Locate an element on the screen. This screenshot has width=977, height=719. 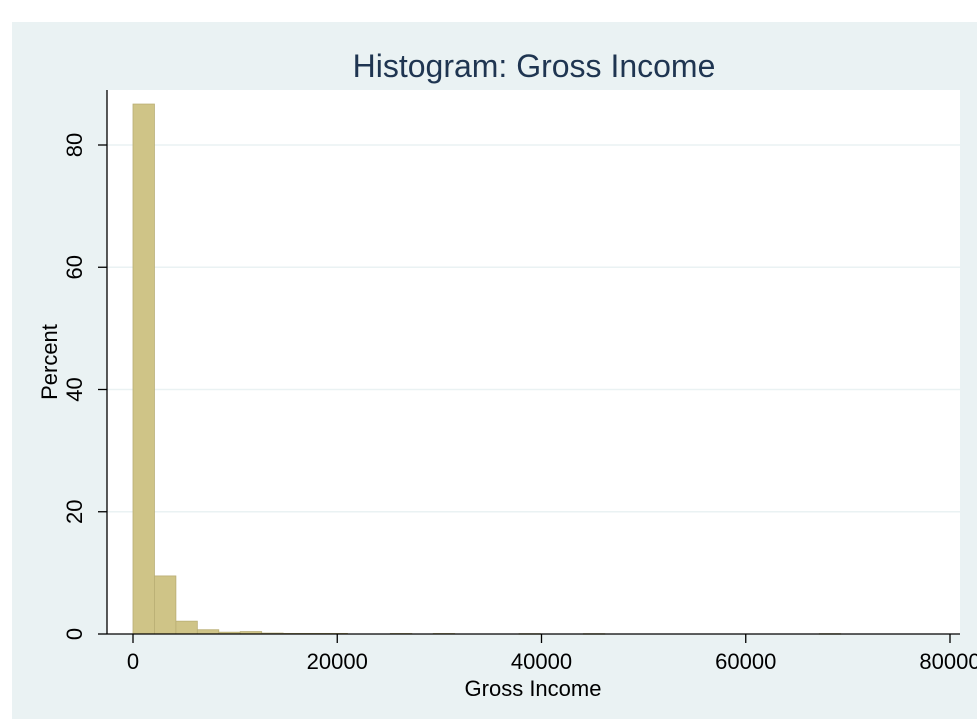
y-tick-label: 60 is located at coordinates (74, 267).